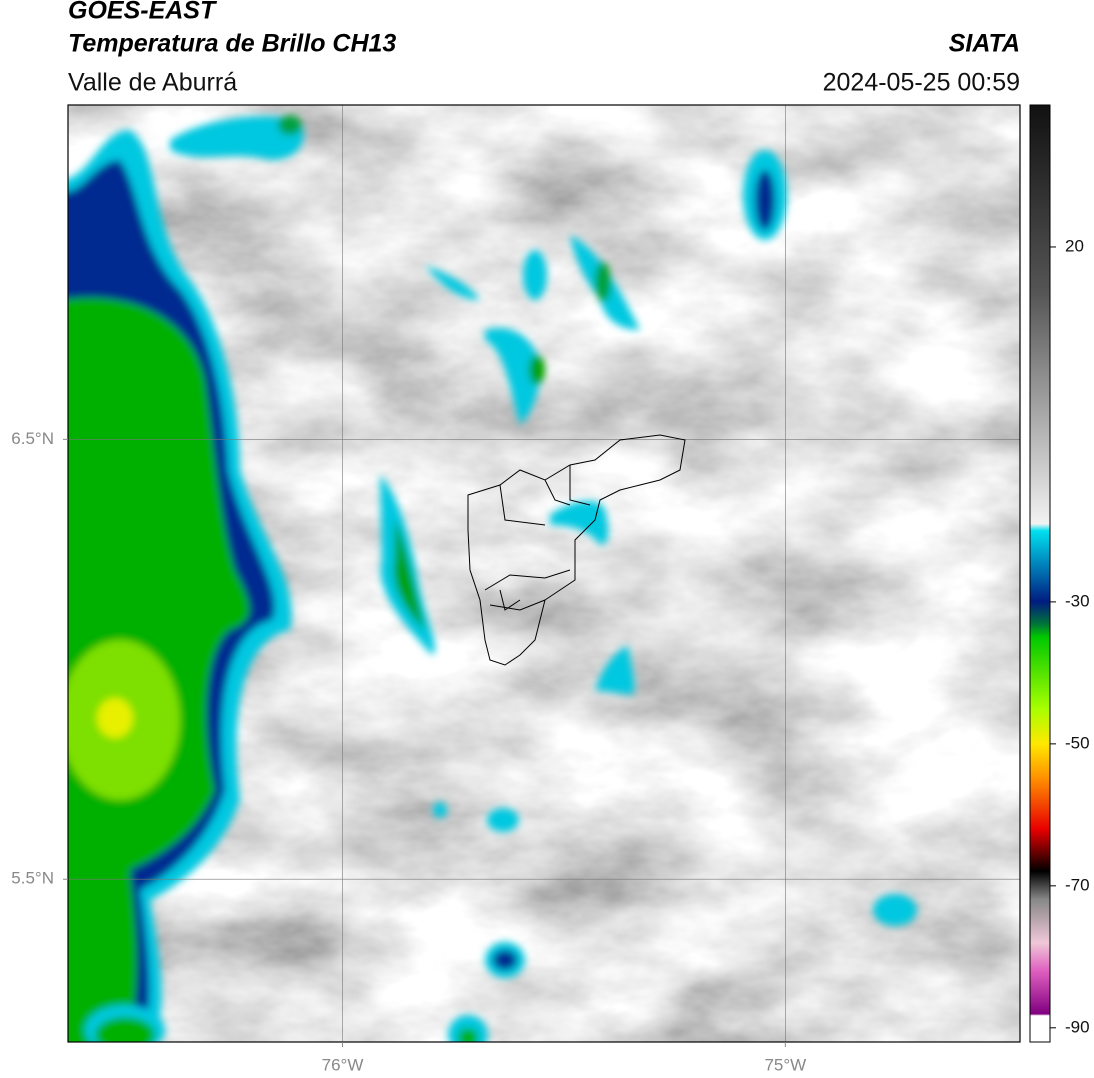 This screenshot has height=1078, width=1094. I want to click on colorbar, so click(1040, 573).